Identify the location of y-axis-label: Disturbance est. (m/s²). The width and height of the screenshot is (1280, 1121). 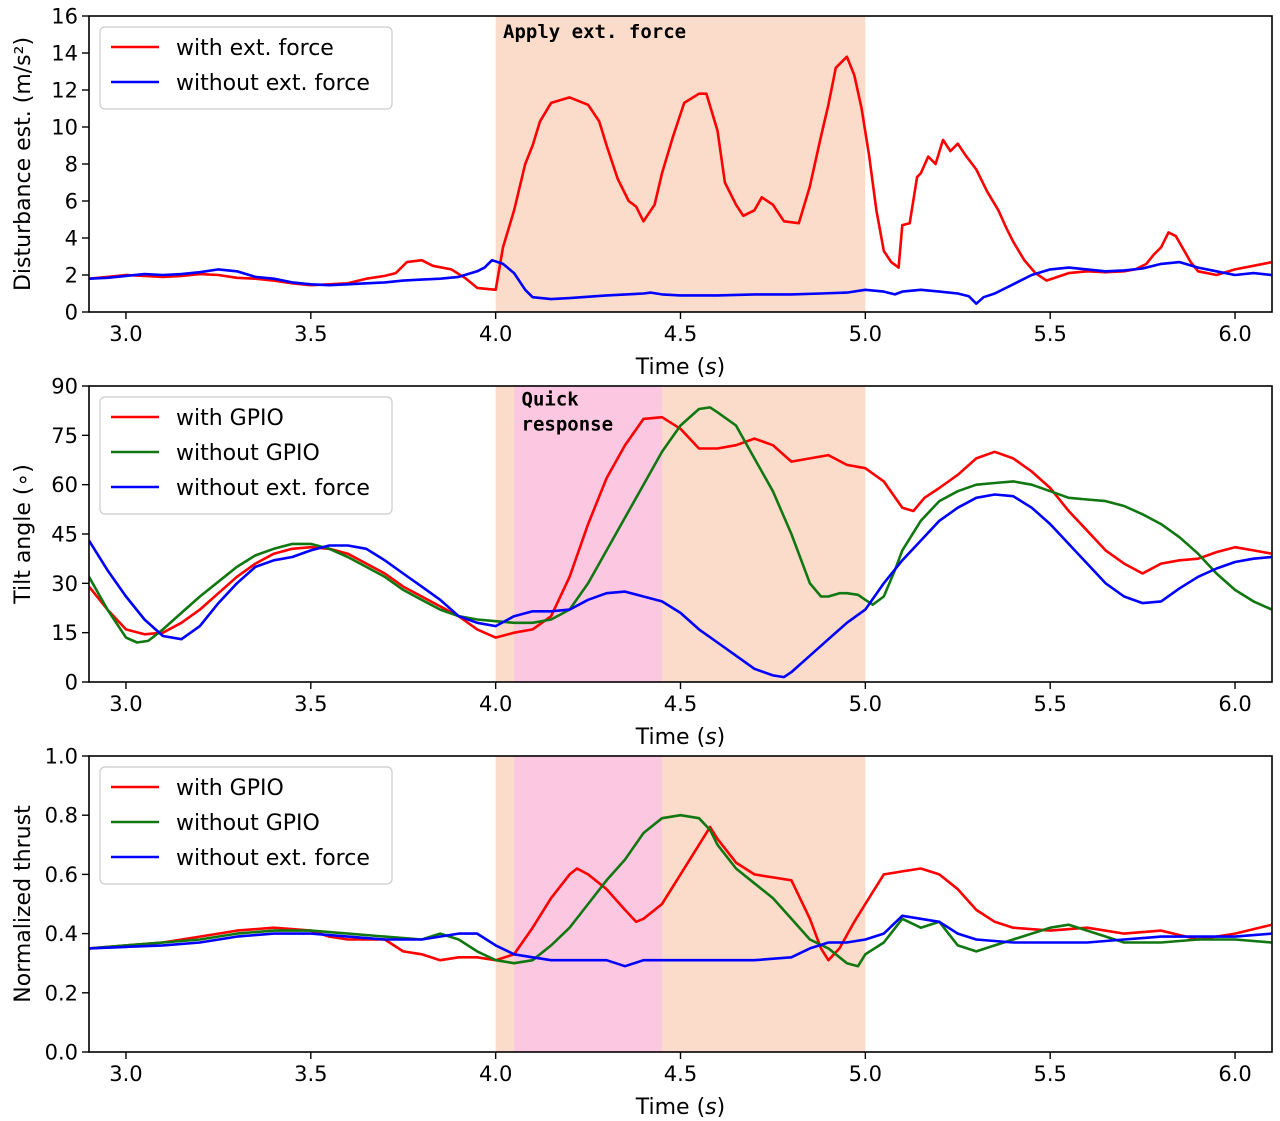
(23, 164).